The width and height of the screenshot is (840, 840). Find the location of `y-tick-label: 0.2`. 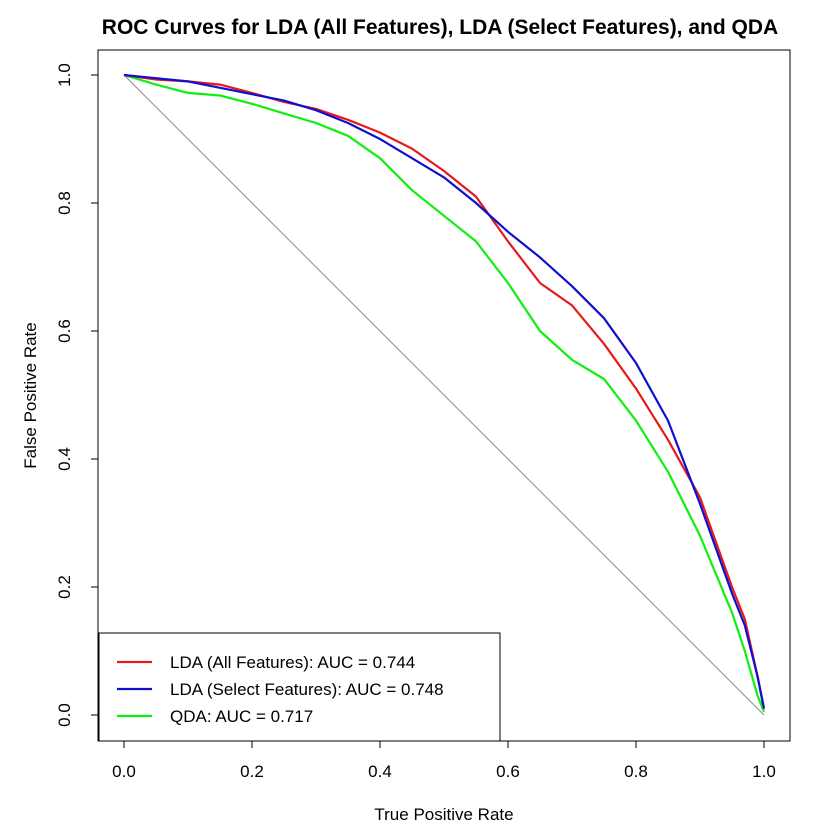

y-tick-label: 0.2 is located at coordinates (64, 587).